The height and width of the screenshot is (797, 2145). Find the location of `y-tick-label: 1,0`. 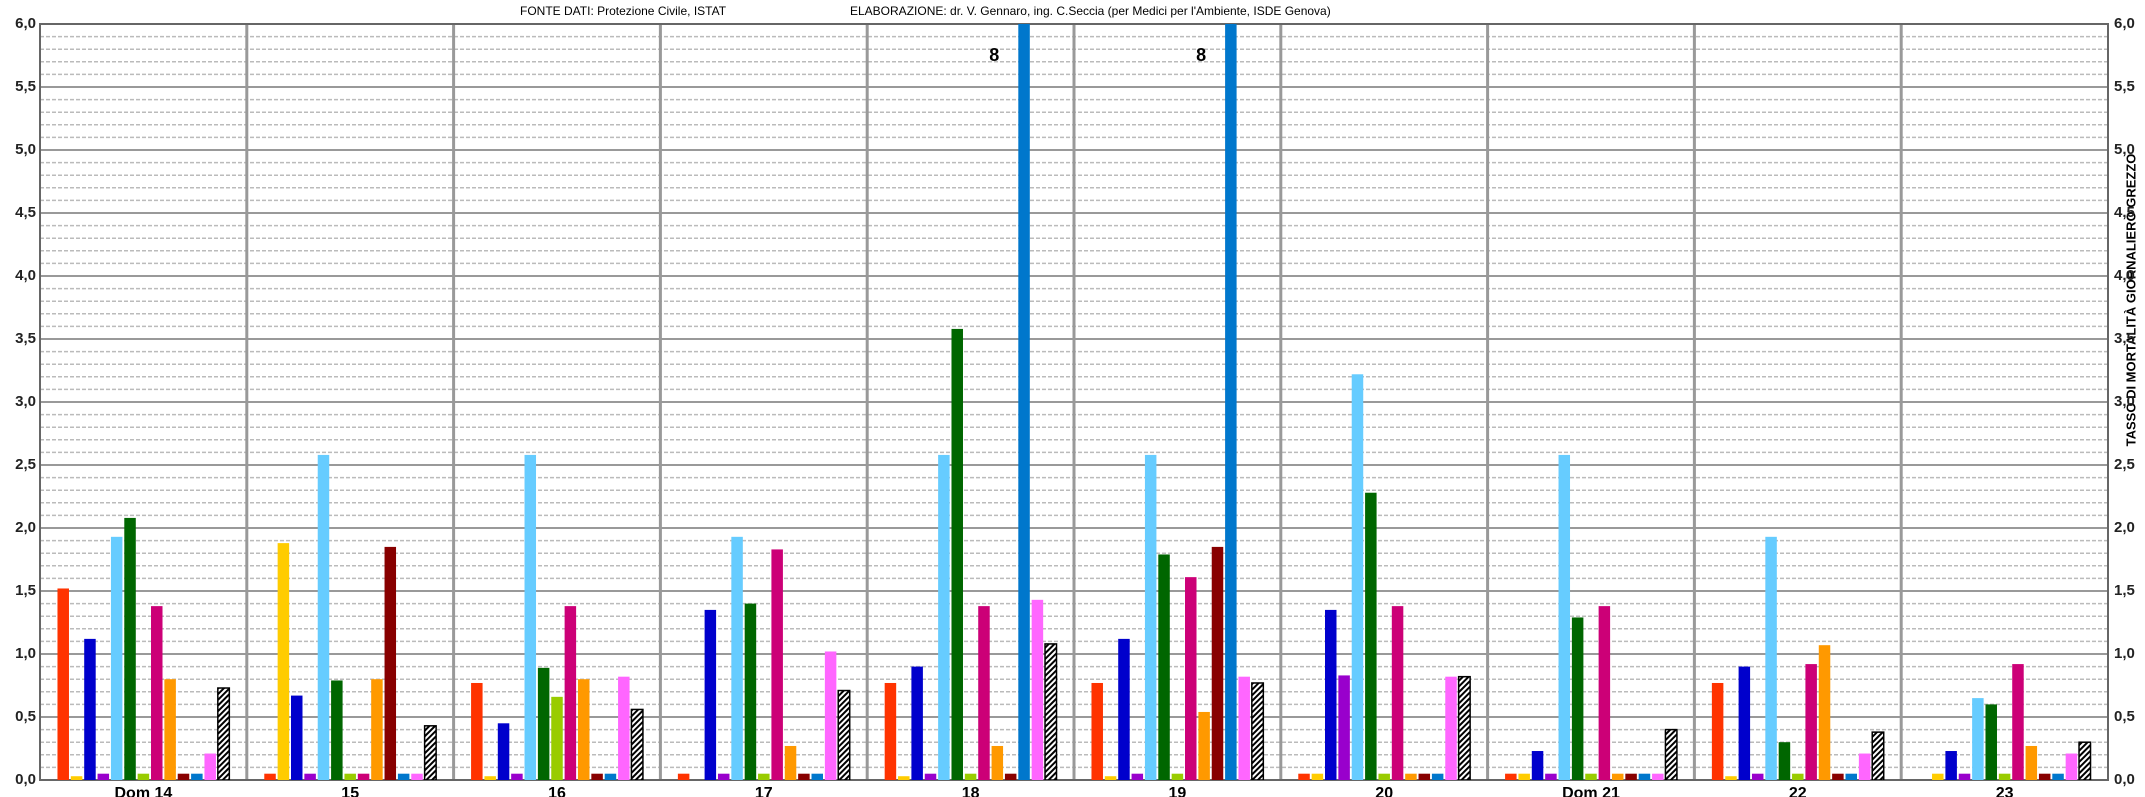

y-tick-label: 1,0 is located at coordinates (25, 653).